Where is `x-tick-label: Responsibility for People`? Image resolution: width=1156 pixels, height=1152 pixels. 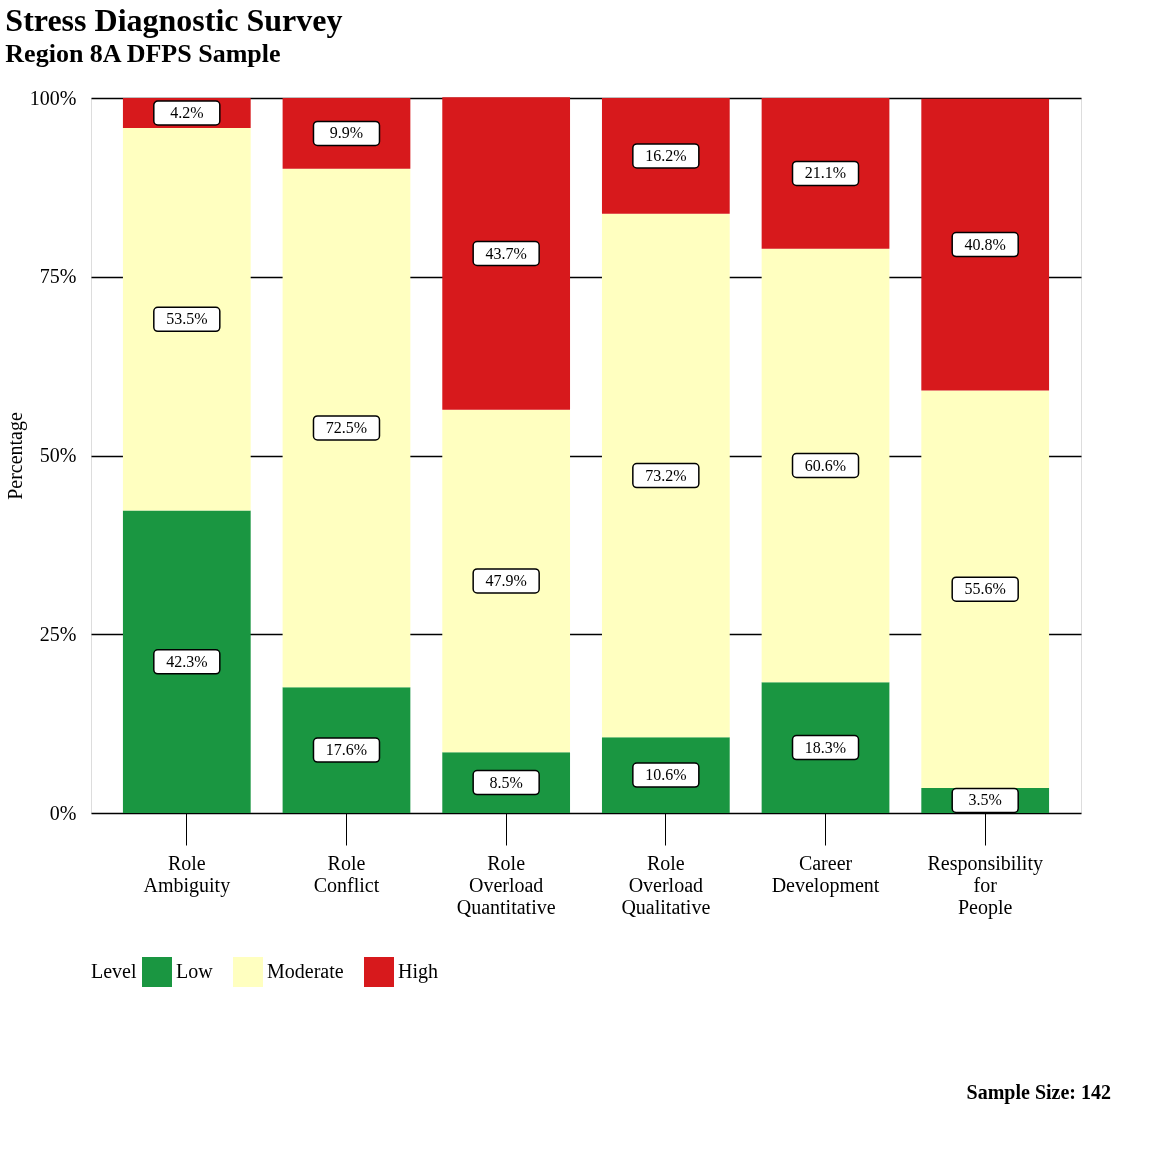 x-tick-label: Responsibility for People is located at coordinates (985, 885).